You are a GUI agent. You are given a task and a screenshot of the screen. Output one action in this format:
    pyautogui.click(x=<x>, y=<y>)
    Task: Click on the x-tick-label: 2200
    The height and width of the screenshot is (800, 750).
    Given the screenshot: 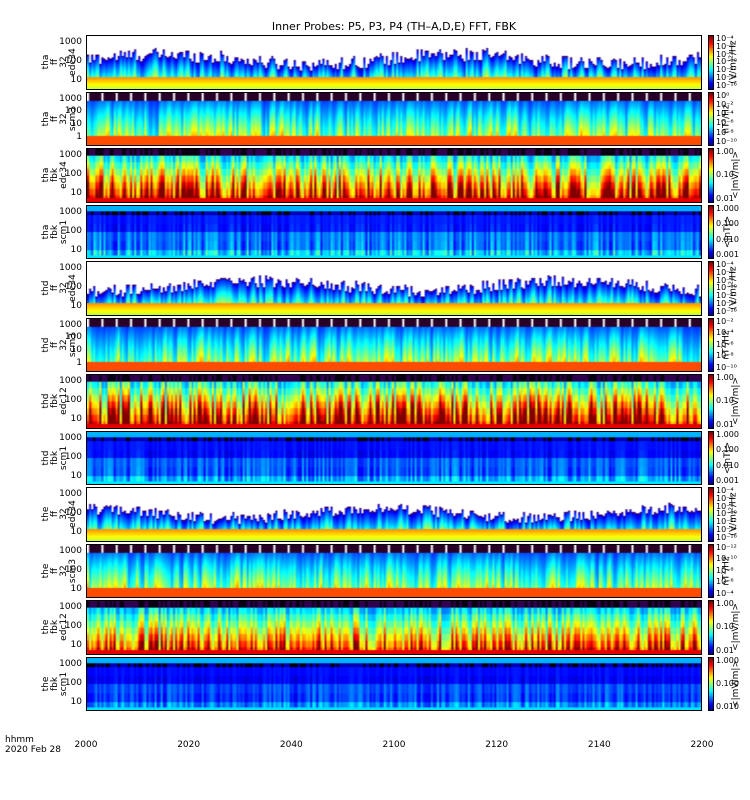 What is the action you would take?
    pyautogui.click(x=702, y=745)
    